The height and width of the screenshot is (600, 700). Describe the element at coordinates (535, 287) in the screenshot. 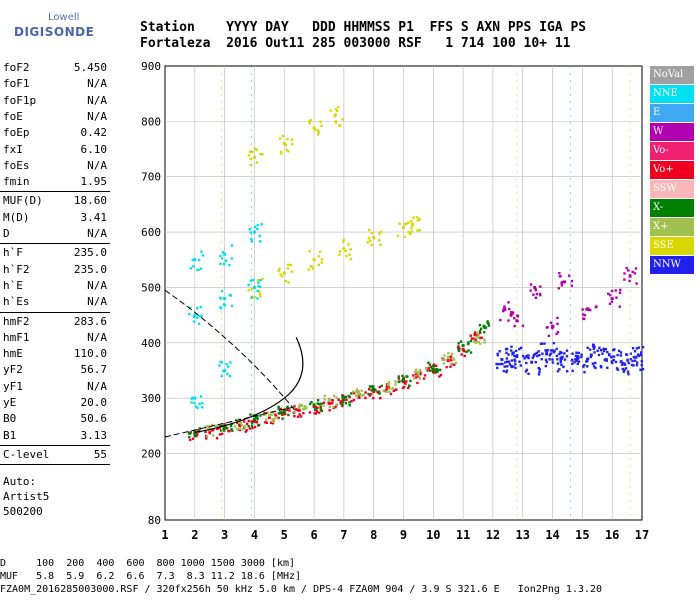

I see `data-point-w` at that location.